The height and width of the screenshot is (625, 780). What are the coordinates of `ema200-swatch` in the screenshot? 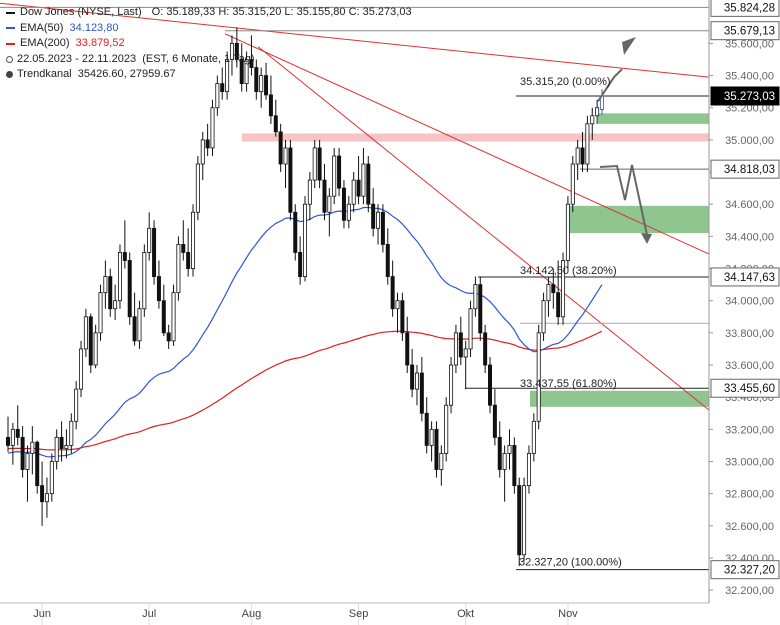 It's located at (10, 43).